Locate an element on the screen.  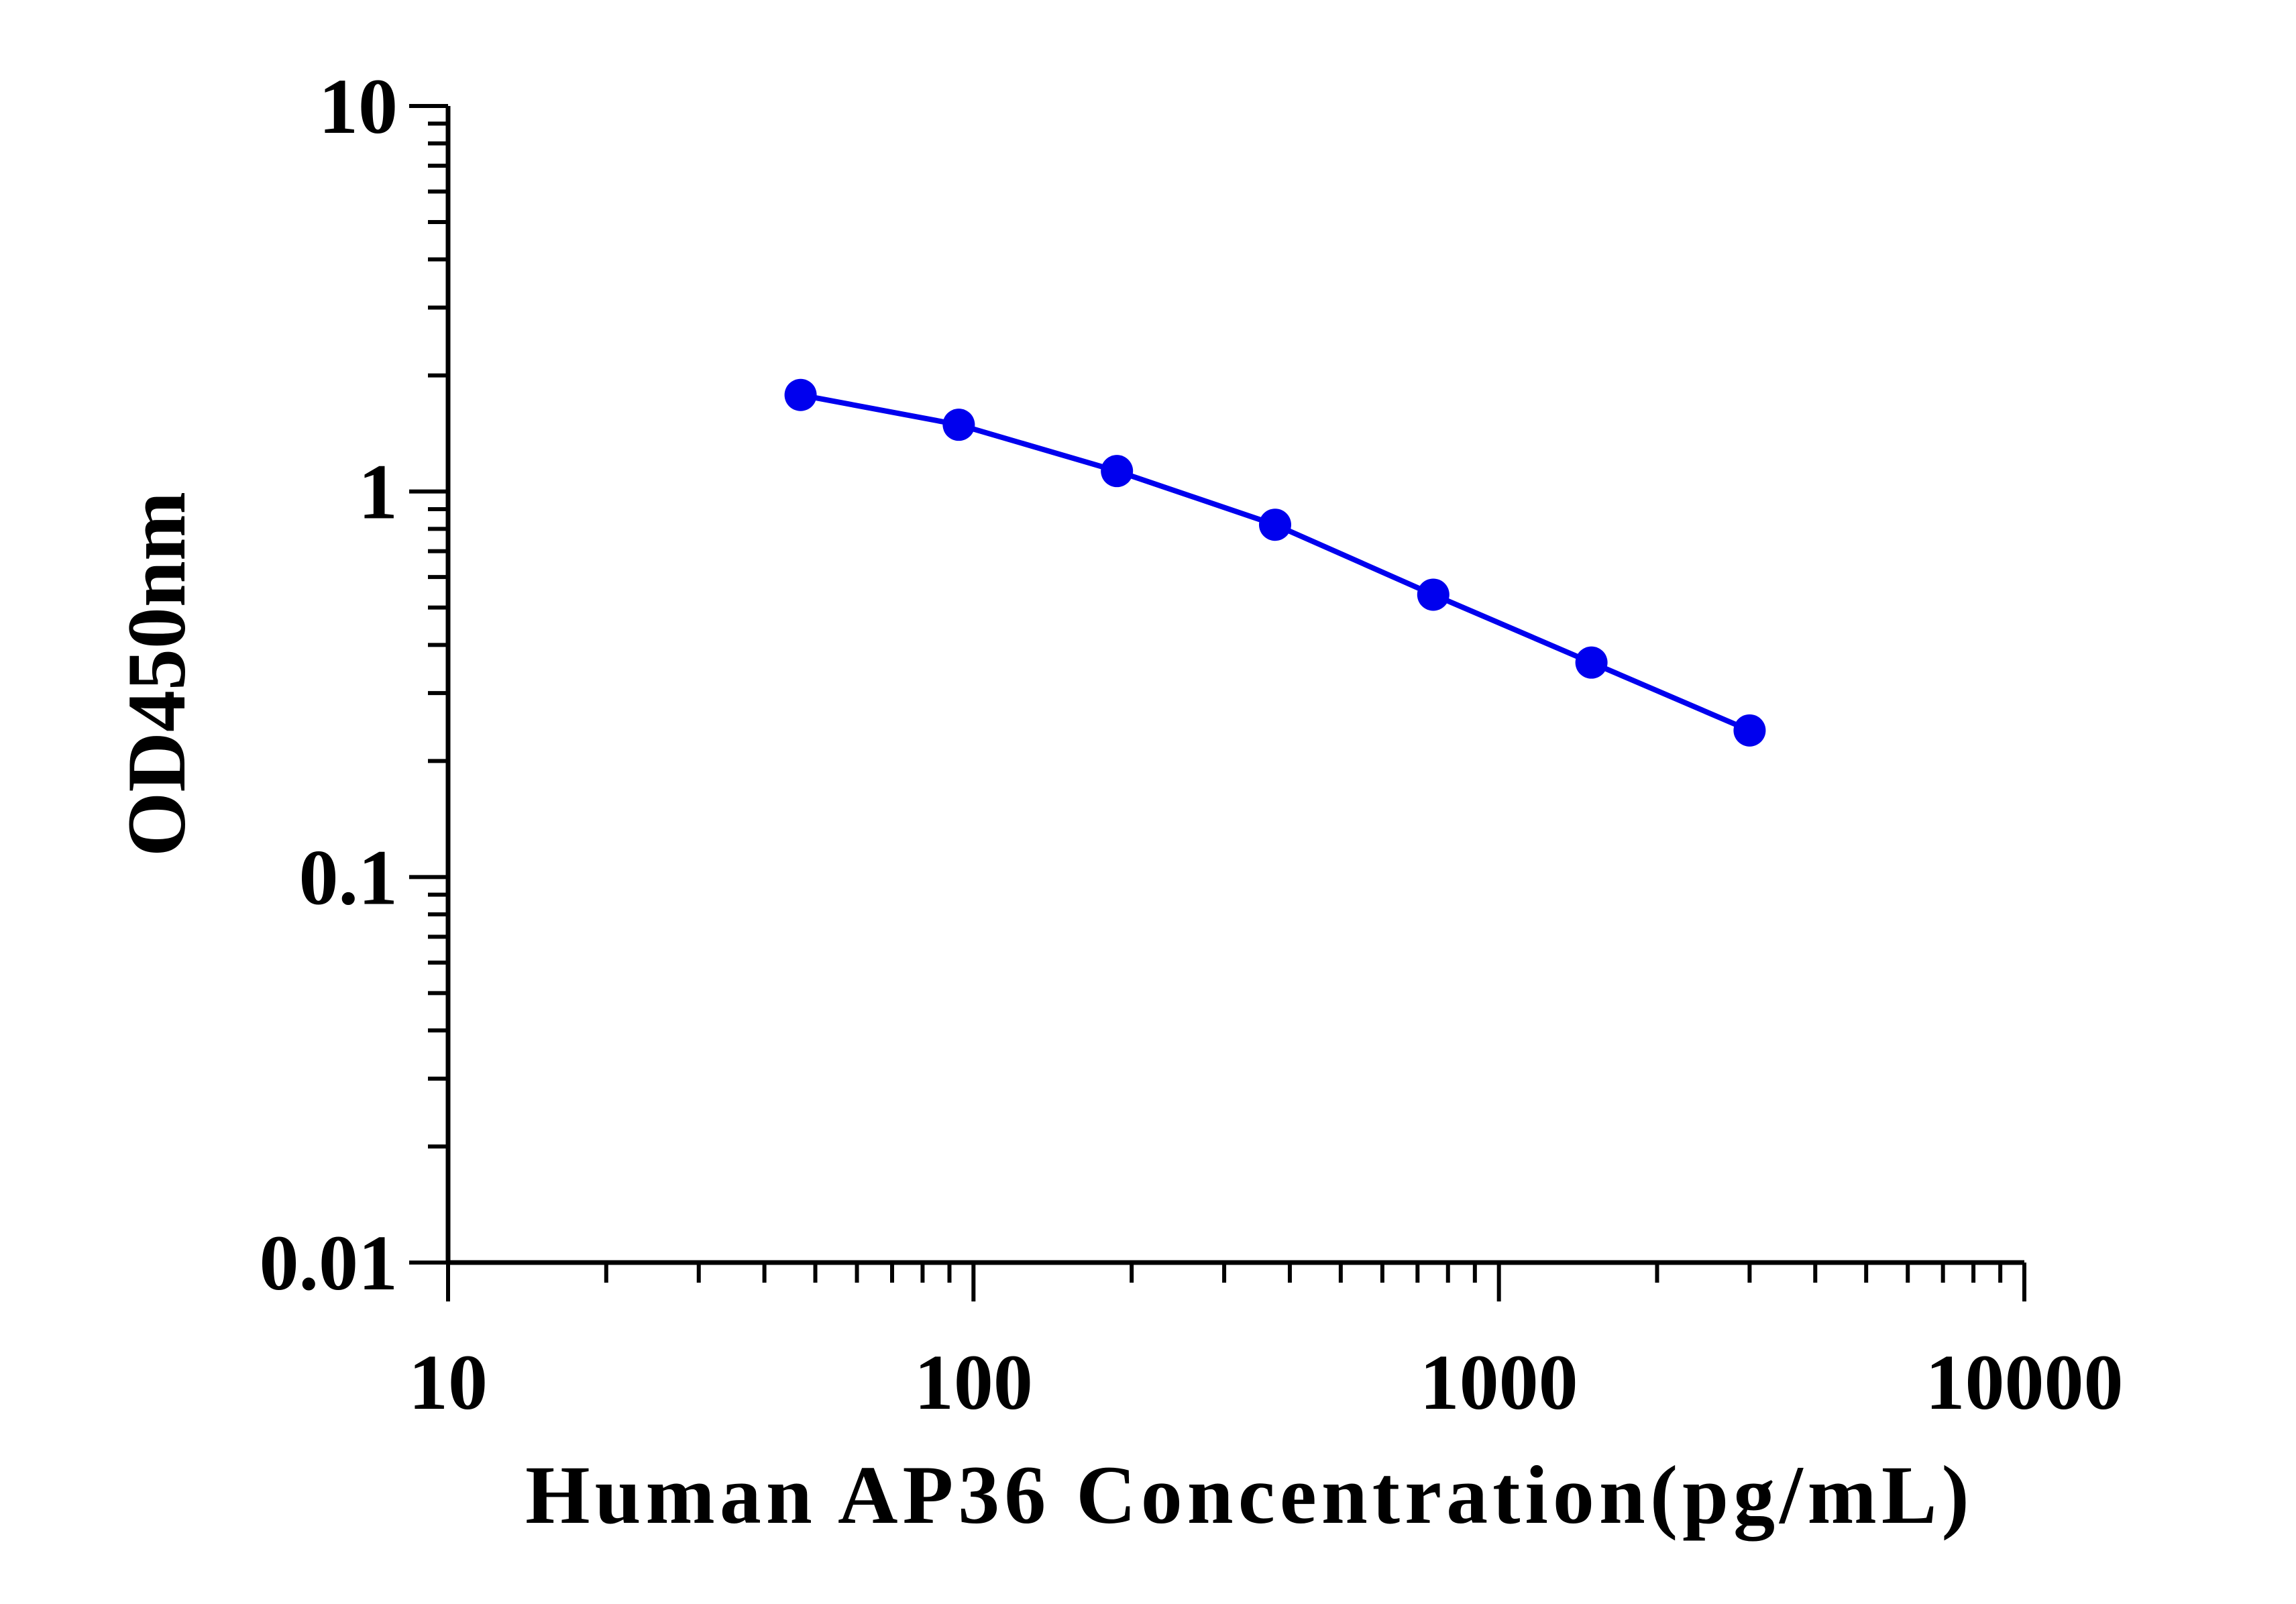
x-tick-label: 10000 is located at coordinates (2025, 1382).